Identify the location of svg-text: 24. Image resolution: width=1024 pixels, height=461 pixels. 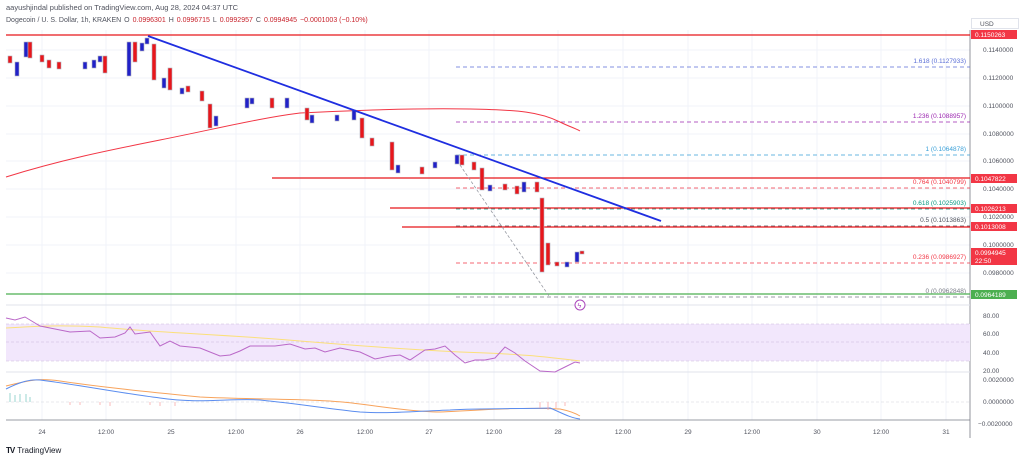
(42, 432).